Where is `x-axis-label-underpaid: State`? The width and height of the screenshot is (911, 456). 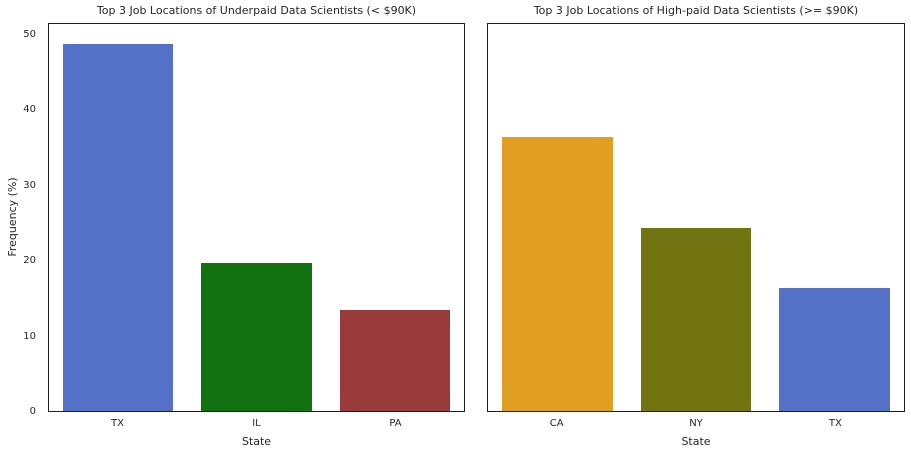 x-axis-label-underpaid: State is located at coordinates (256, 441).